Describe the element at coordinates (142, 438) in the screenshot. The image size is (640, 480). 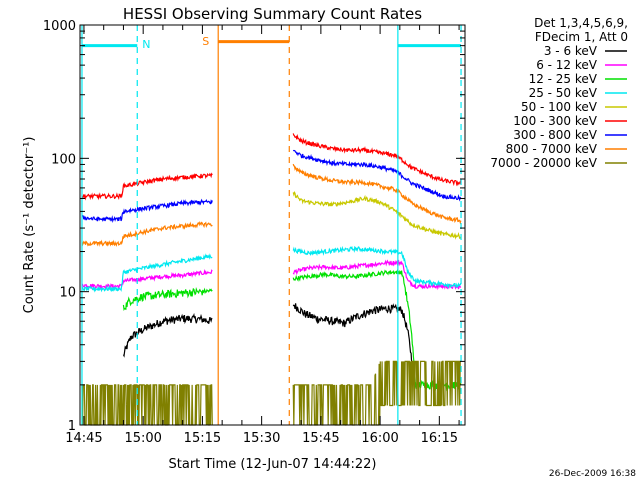
I see `x-tick-label: 15:00` at that location.